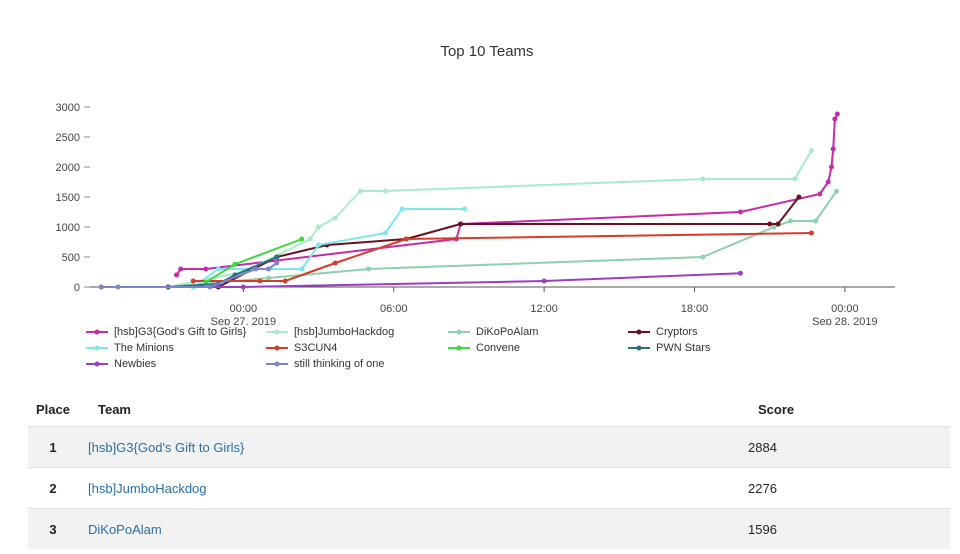 The image size is (960, 554). I want to click on legend-item: DiKoPoAlam, so click(493, 332).